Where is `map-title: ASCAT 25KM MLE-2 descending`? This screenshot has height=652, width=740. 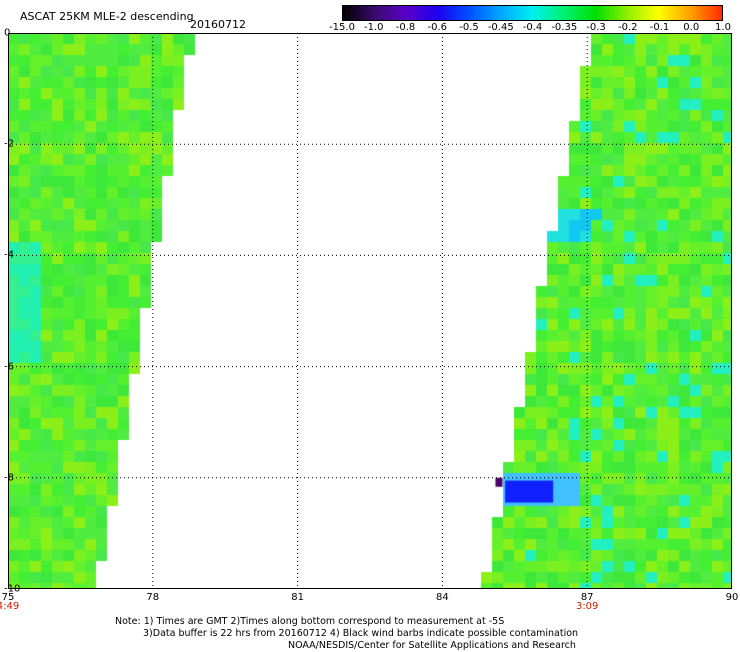
map-title: ASCAT 25KM MLE-2 descending is located at coordinates (107, 16).